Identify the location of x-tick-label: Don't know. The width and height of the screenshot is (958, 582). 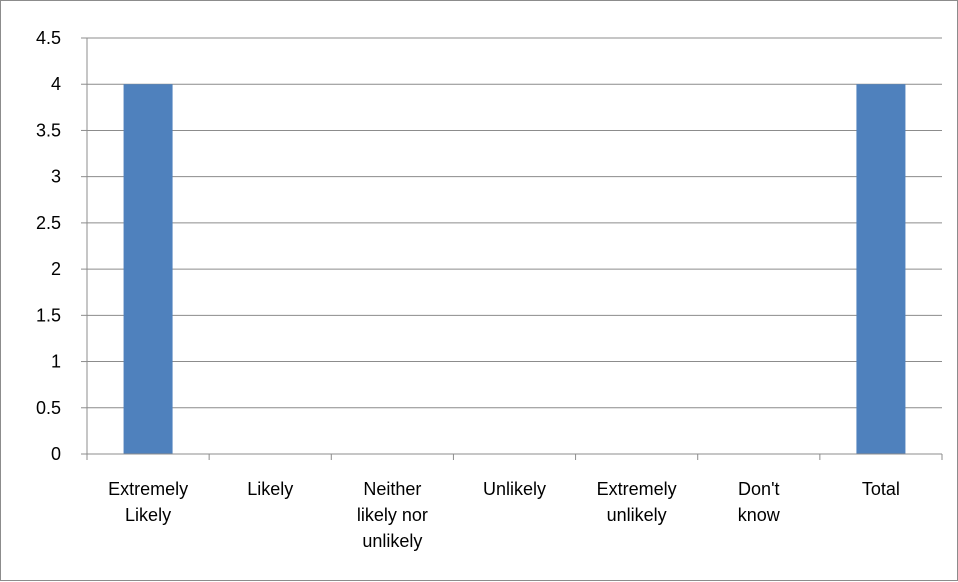
(759, 502).